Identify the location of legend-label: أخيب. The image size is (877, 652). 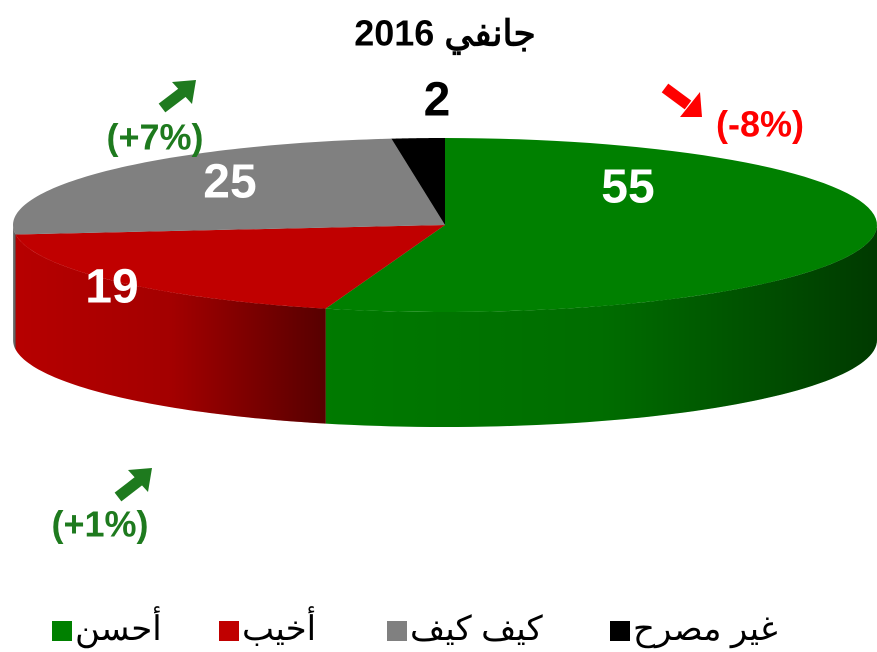
(279, 627).